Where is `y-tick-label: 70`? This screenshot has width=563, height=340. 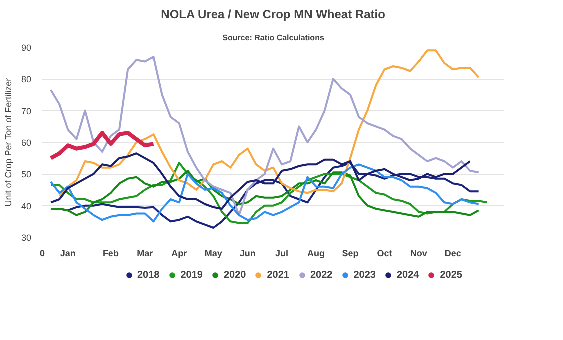
y-tick-label: 70 is located at coordinates (26, 111).